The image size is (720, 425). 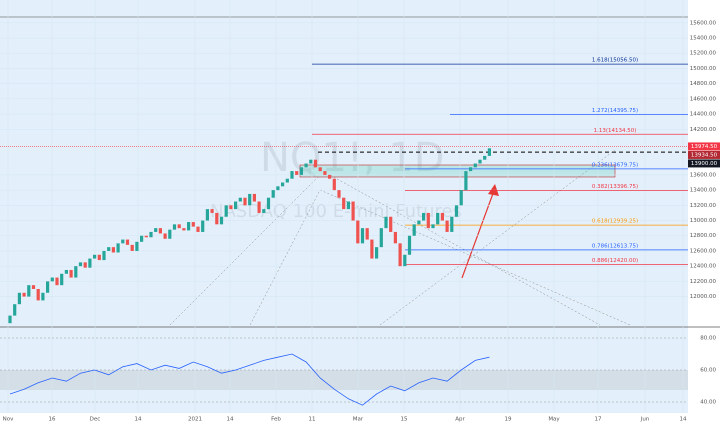 What do you see at coordinates (95, 420) in the screenshot?
I see `x-tick-label: Dec` at bounding box center [95, 420].